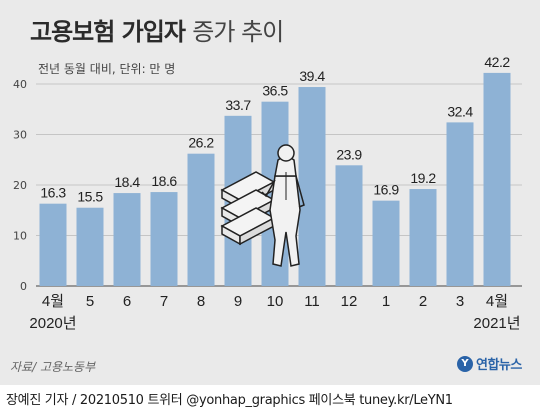  I want to click on x-tick-label: 8, so click(201, 301).